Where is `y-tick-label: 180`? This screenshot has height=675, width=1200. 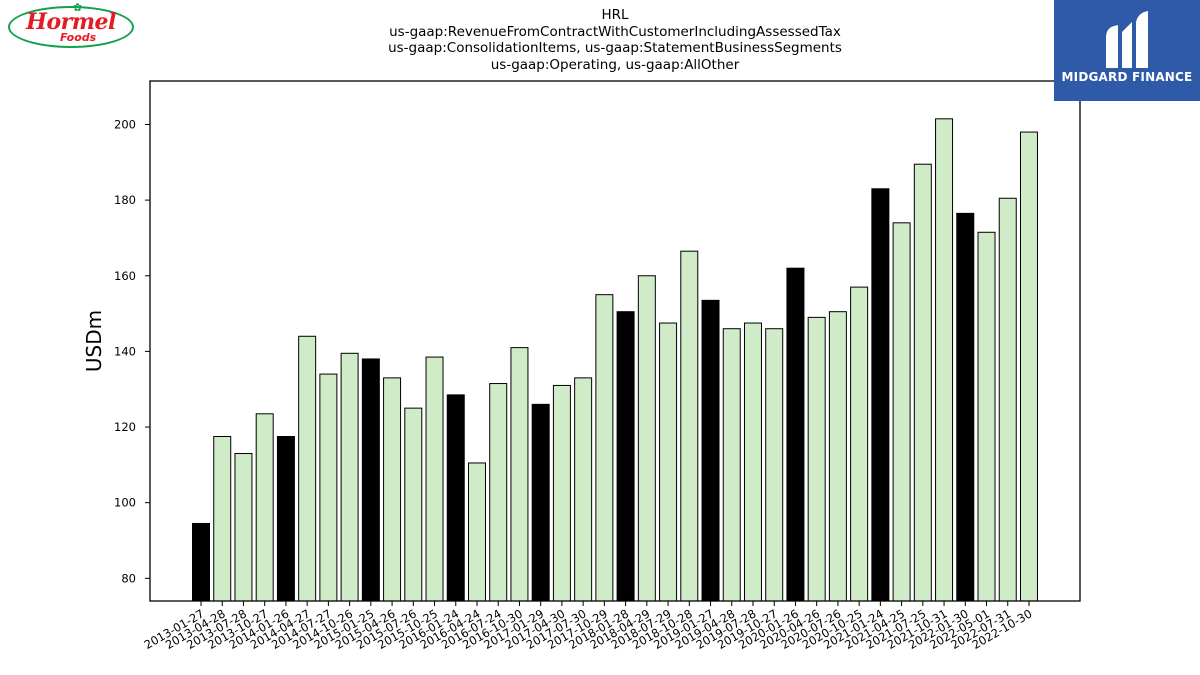
y-tick-label: 180 is located at coordinates (125, 200).